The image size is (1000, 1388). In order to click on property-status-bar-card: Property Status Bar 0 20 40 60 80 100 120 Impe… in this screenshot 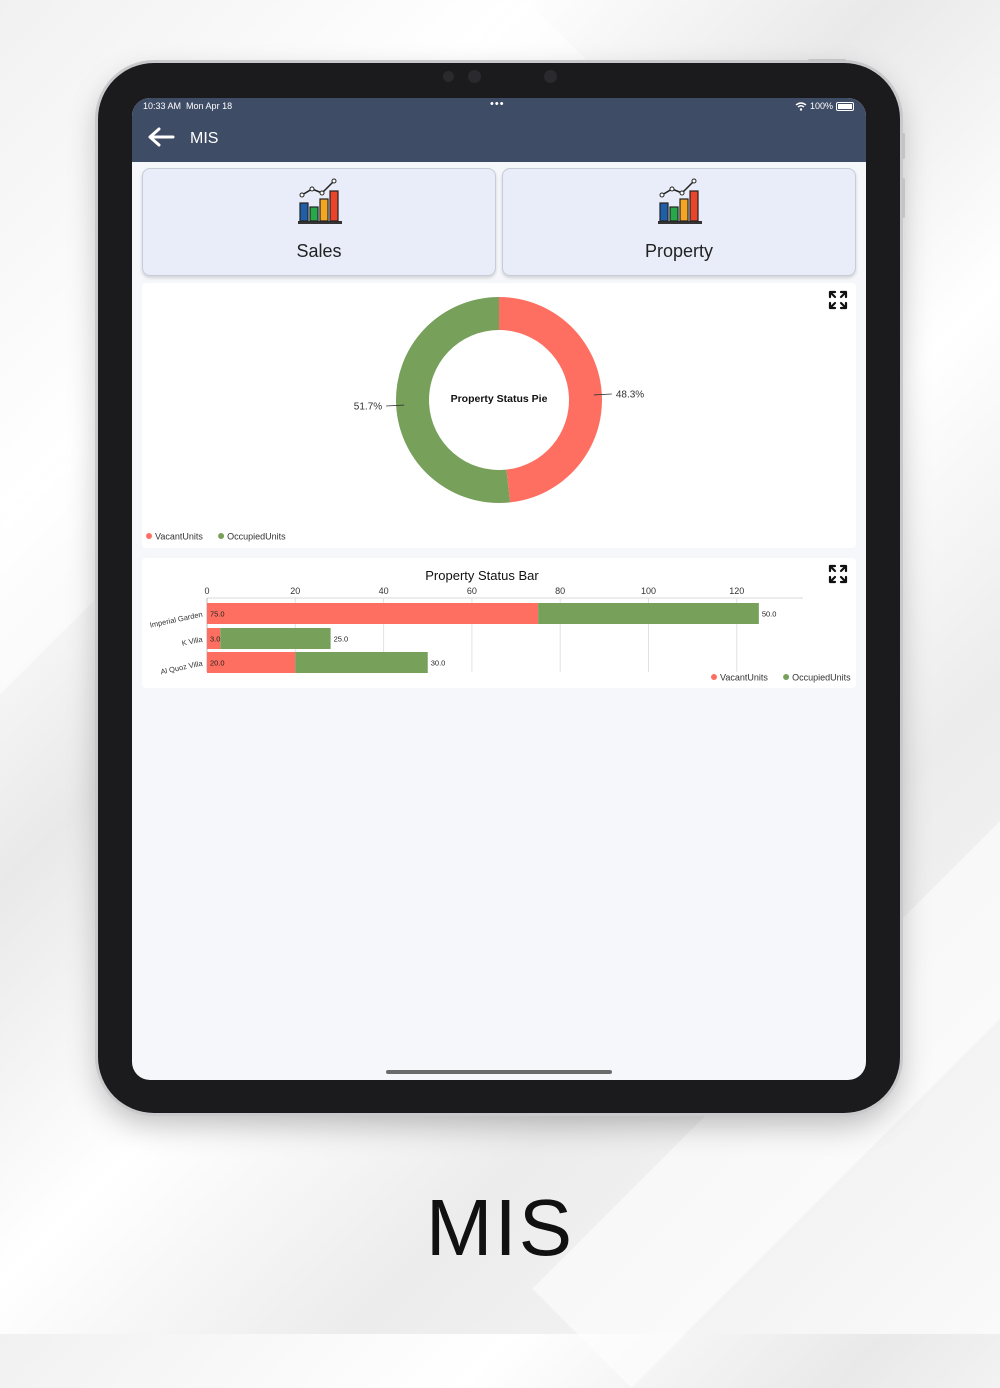, I will do `click(499, 623)`.